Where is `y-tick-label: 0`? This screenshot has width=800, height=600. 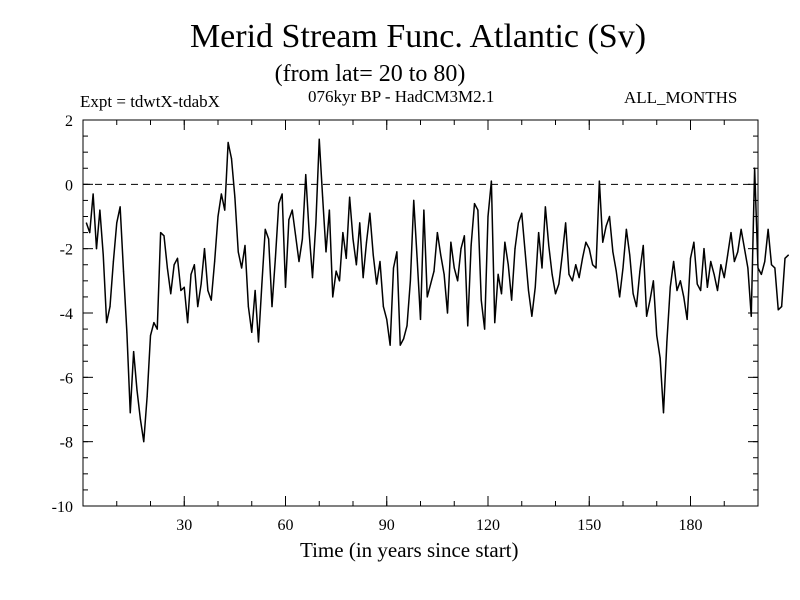
y-tick-label: 0 is located at coordinates (69, 185).